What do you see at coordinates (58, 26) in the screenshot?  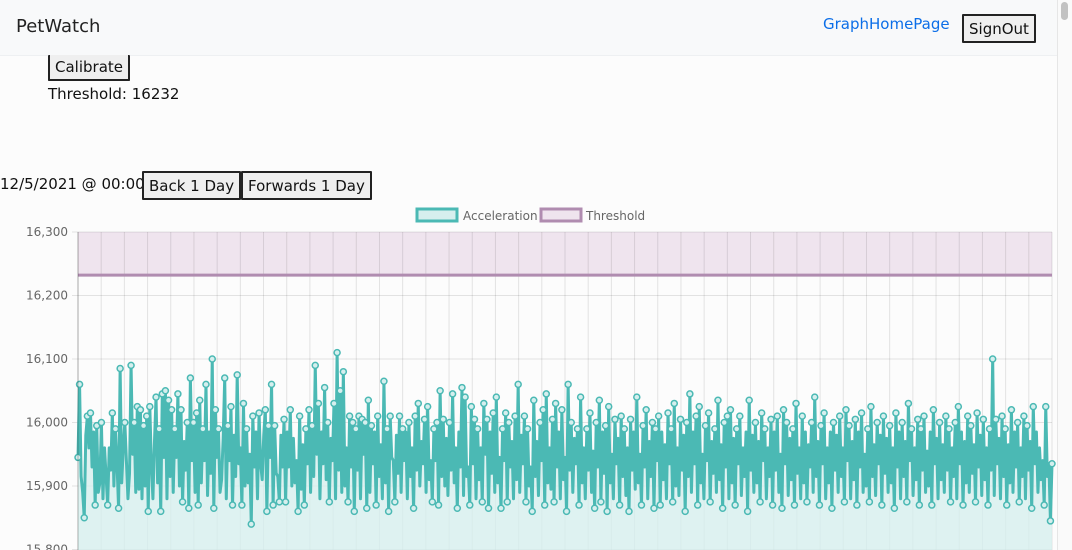 I see `brand-title: PetWatch` at bounding box center [58, 26].